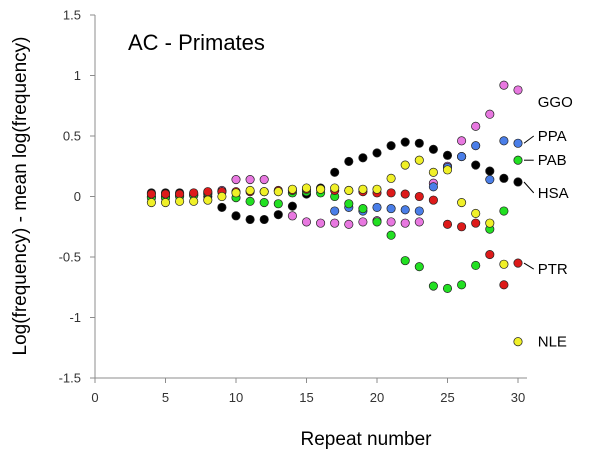 The height and width of the screenshot is (453, 600). Describe the element at coordinates (306, 397) in the screenshot. I see `x-tick-label: 15` at that location.